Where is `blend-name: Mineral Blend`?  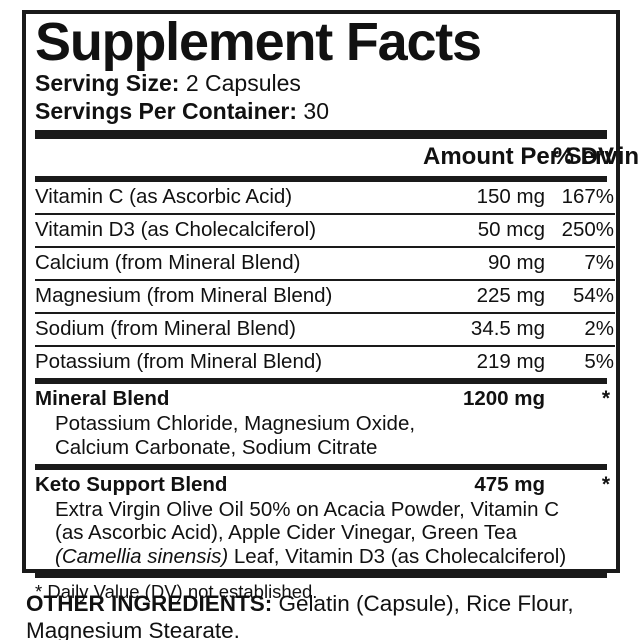
blend-name: Mineral Blend is located at coordinates (102, 399).